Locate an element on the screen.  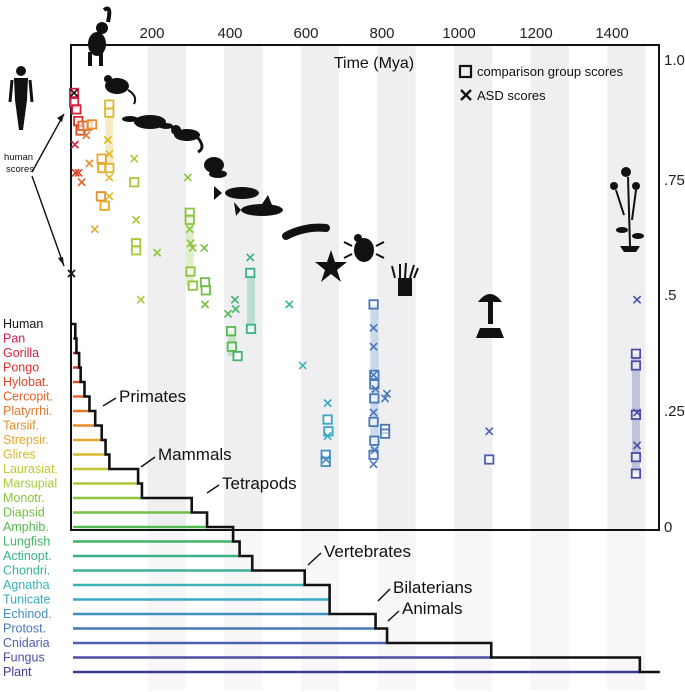
taxon-label: Plant is located at coordinates (17, 672).